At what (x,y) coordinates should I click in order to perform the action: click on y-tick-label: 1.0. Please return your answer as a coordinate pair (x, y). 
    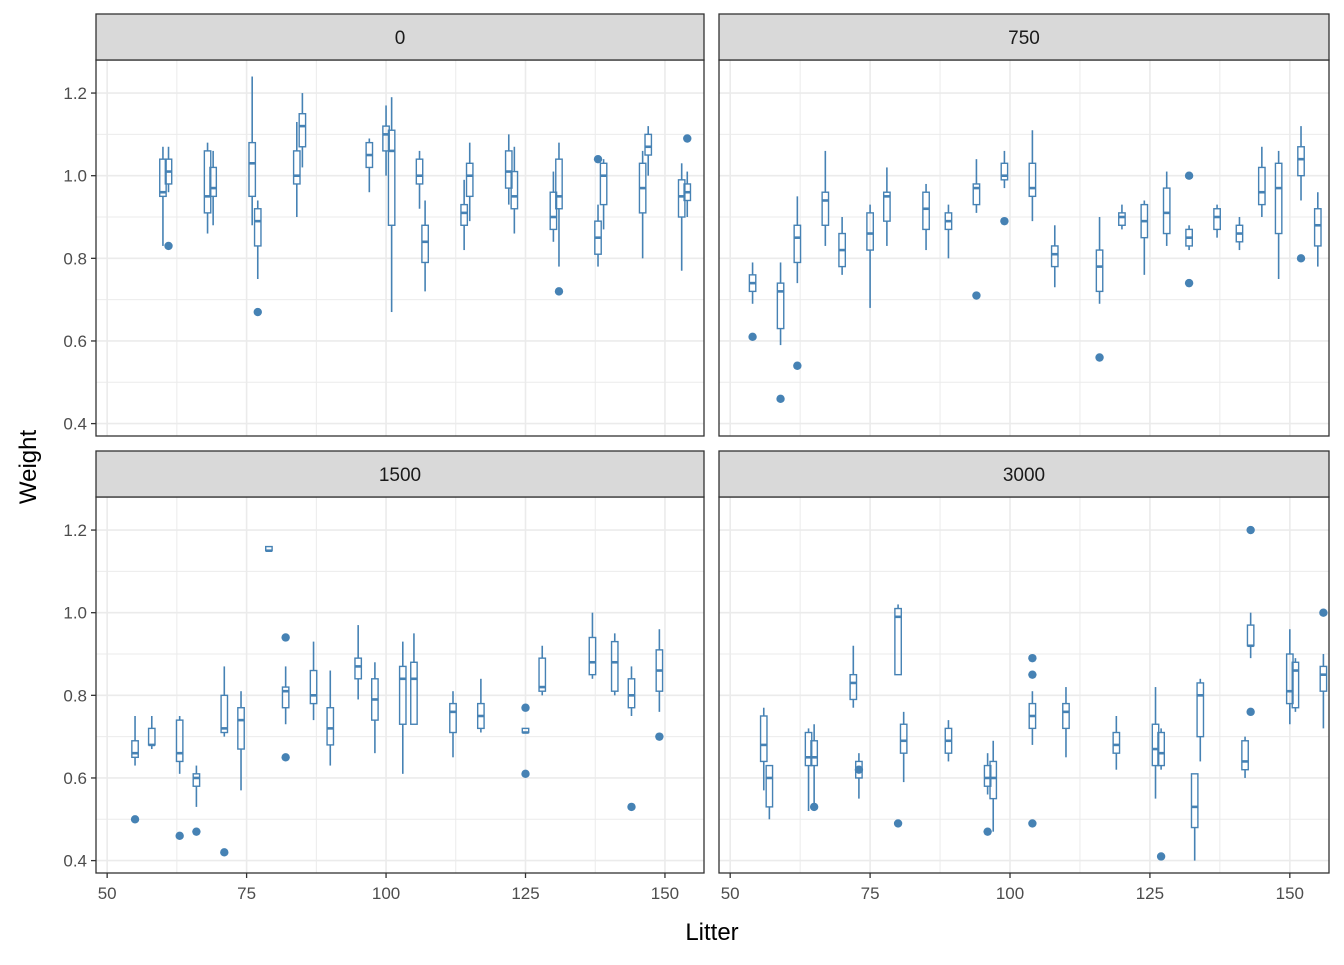
    Looking at the image, I should click on (75, 176).